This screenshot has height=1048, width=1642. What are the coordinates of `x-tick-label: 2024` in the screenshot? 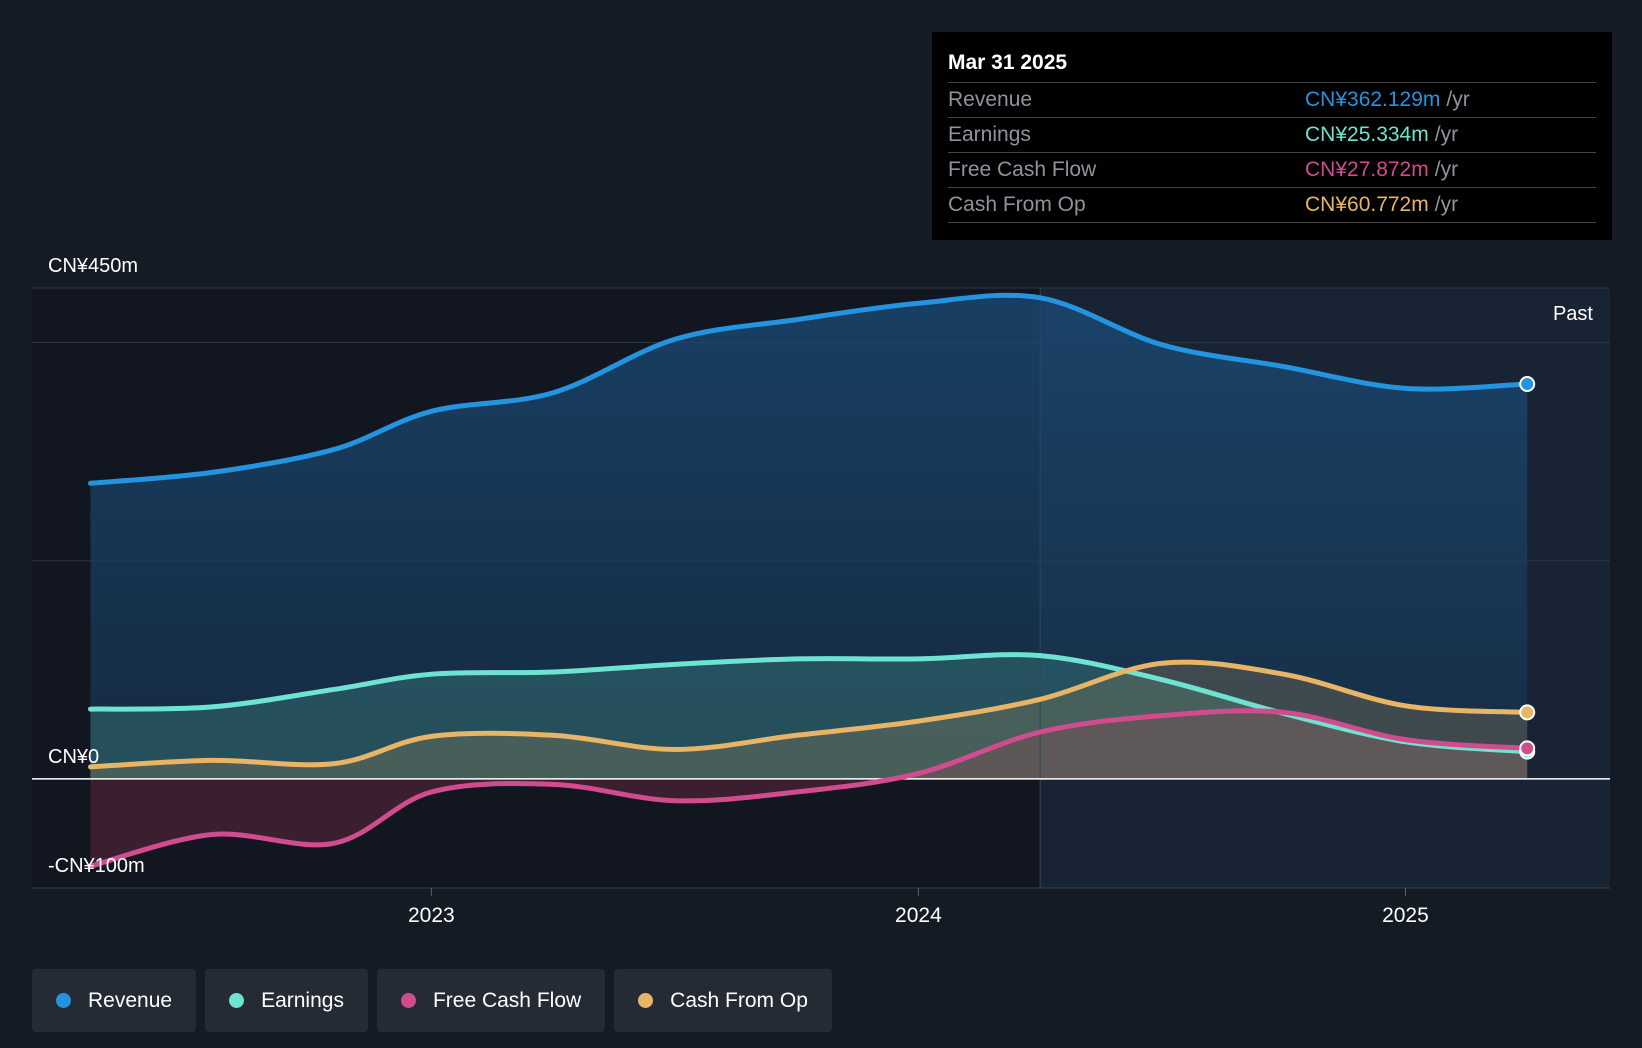 It's located at (918, 915).